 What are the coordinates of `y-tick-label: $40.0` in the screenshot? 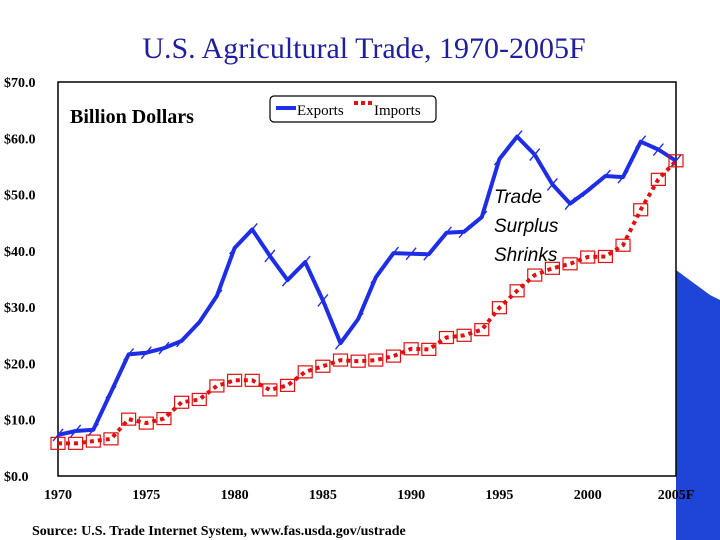 It's located at (20, 252).